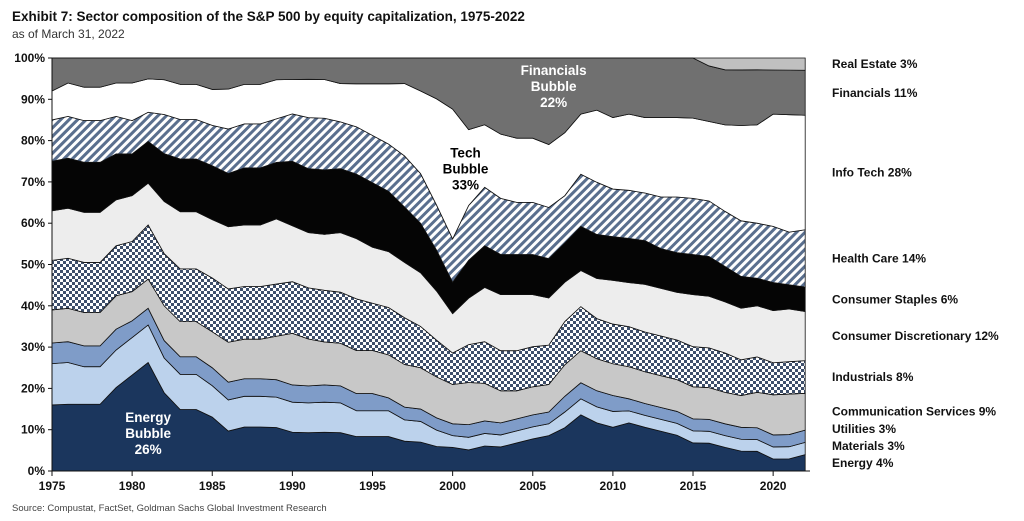  What do you see at coordinates (553, 102) in the screenshot?
I see `annotation-line: 22%` at bounding box center [553, 102].